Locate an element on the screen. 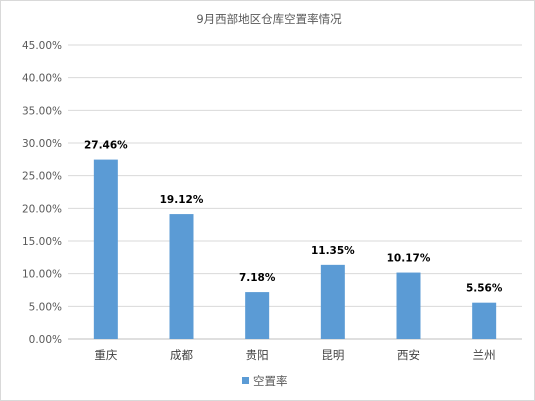  x-category-label: 昆明 is located at coordinates (332, 355).